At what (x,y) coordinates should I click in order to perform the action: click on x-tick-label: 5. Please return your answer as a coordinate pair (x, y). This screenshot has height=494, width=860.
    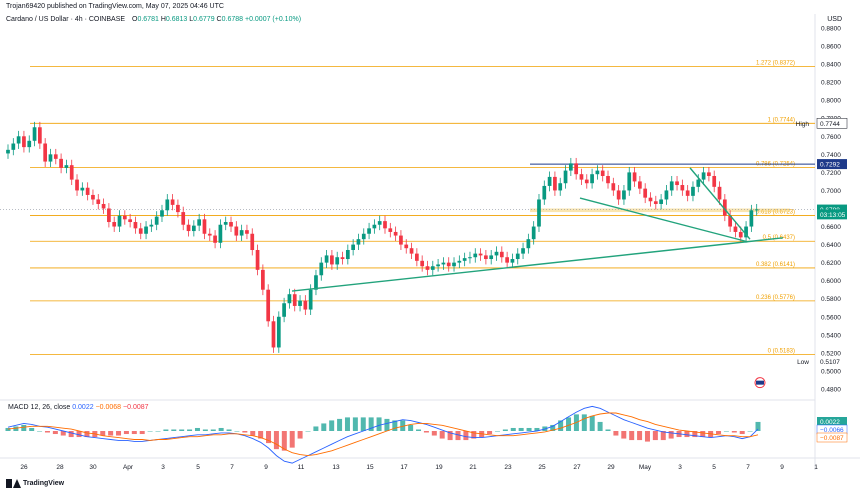
    Looking at the image, I should click on (198, 467).